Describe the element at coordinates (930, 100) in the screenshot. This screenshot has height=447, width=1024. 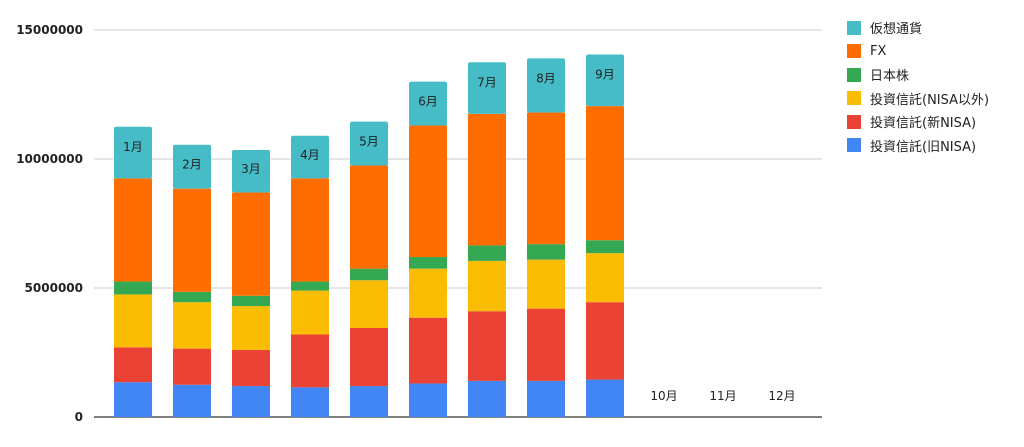
I see `legend-label: 投資信託(NISA以外)` at that location.